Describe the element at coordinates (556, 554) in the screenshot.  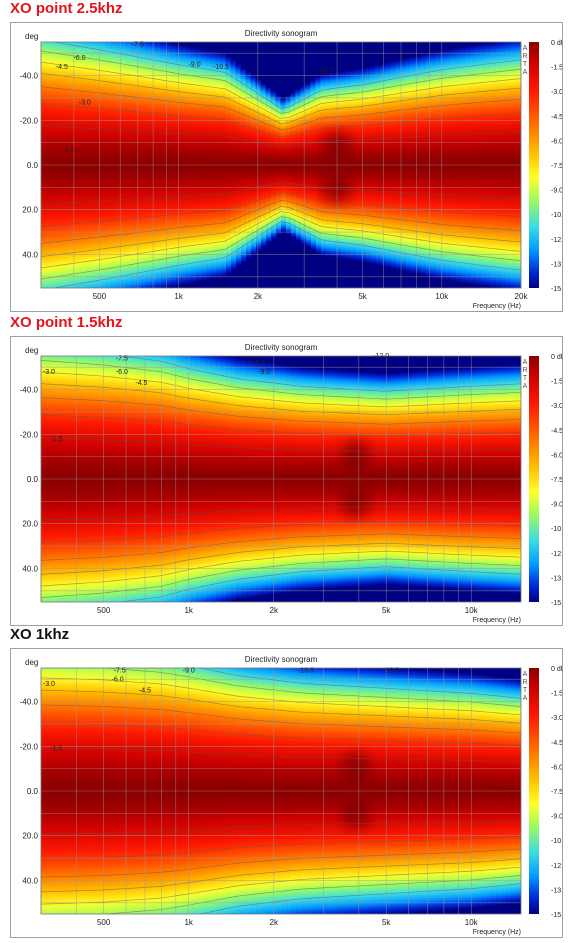
I see `colorbar-label: -12.0` at that location.